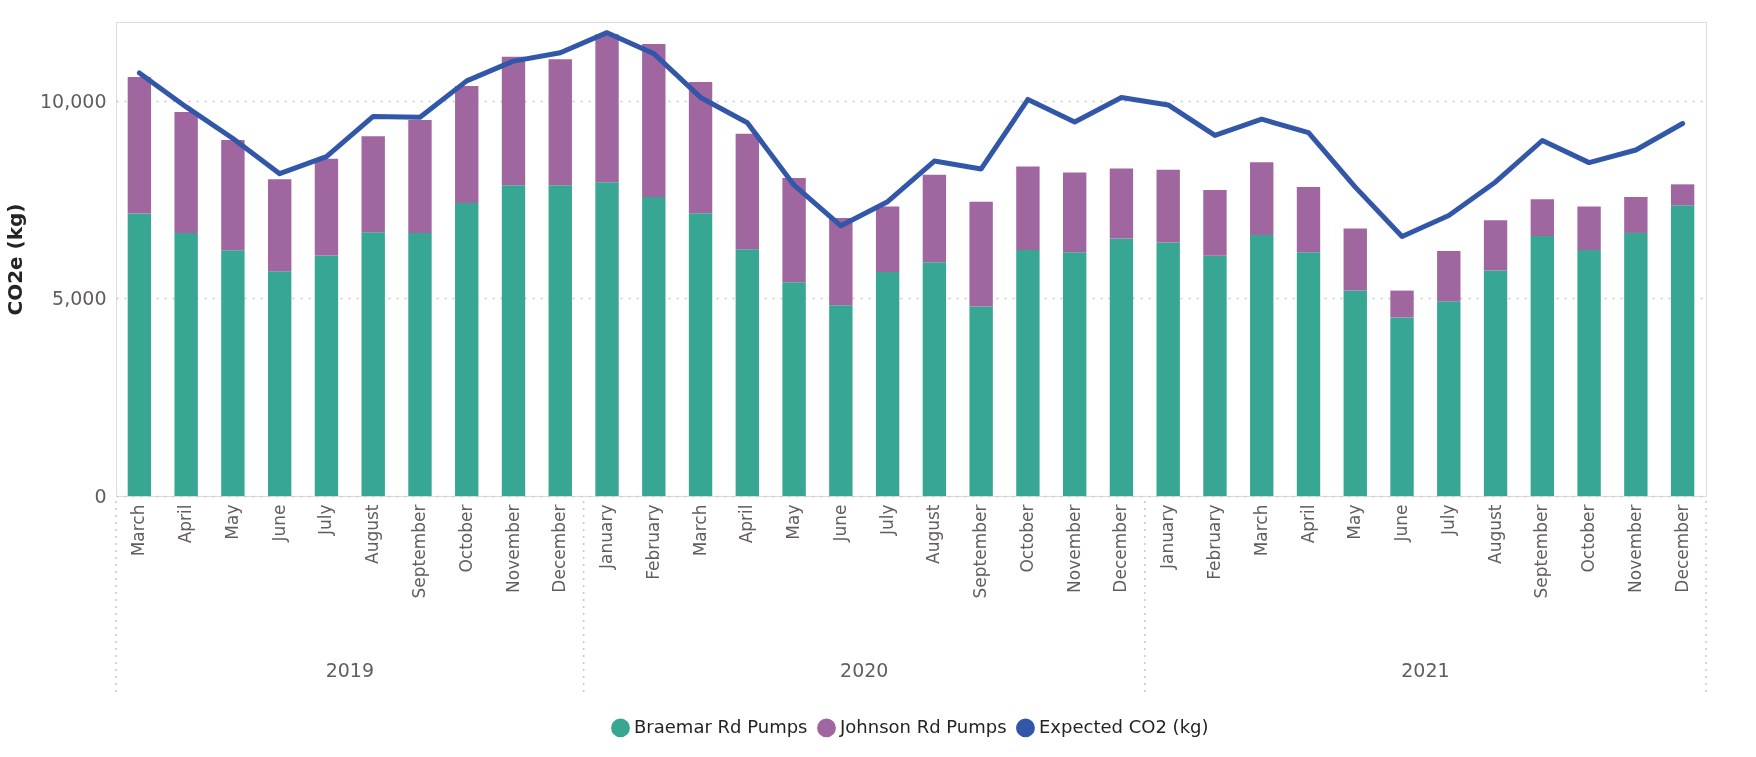  What do you see at coordinates (349, 670) in the screenshot?
I see `text: 2019` at bounding box center [349, 670].